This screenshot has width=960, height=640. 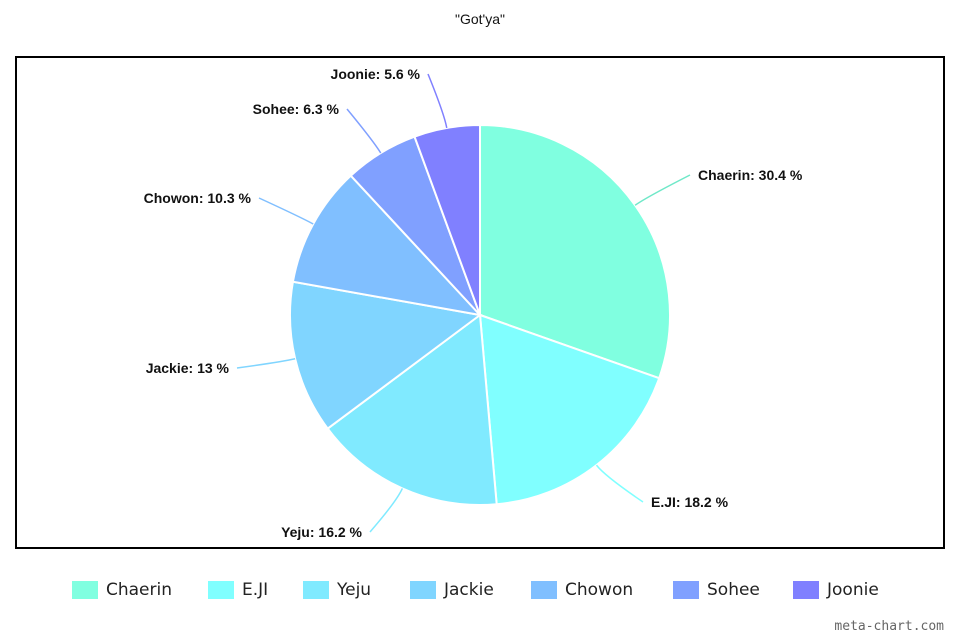 I want to click on legend-item: Jackie, so click(x=452, y=590).